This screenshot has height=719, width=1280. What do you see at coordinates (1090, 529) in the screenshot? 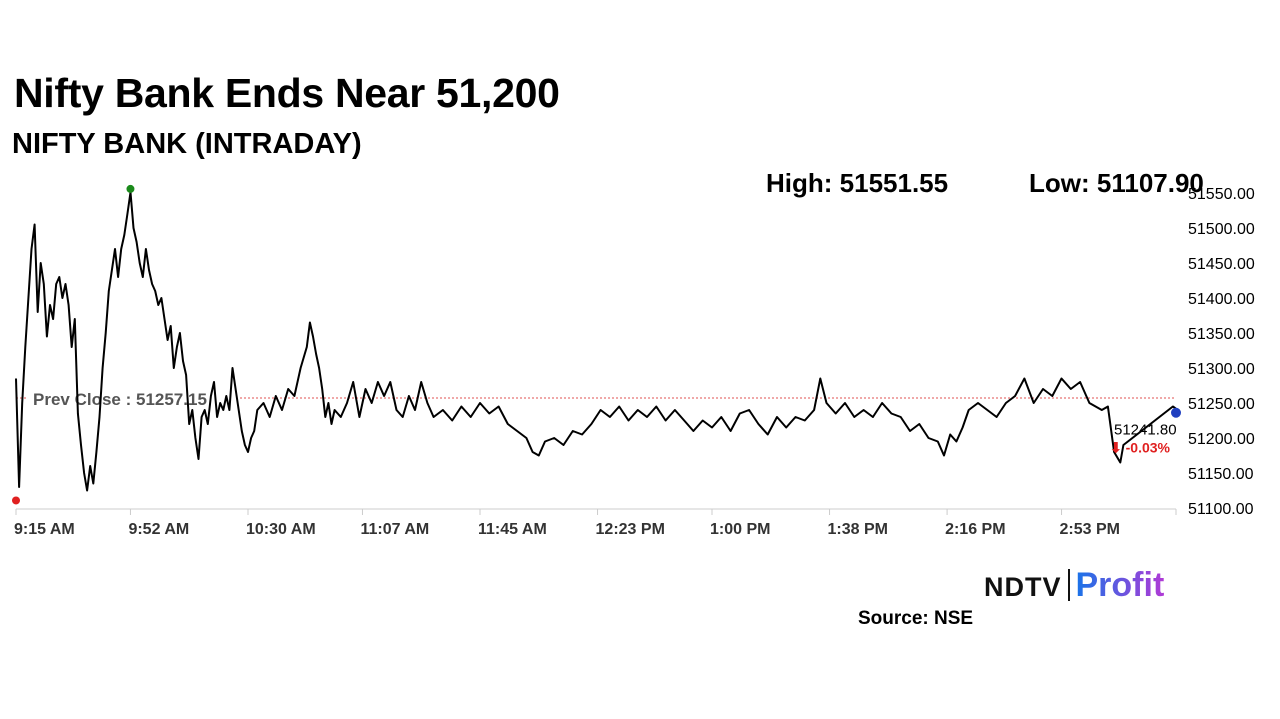
I see `x-tick-label: 2:53 PM` at bounding box center [1090, 529].